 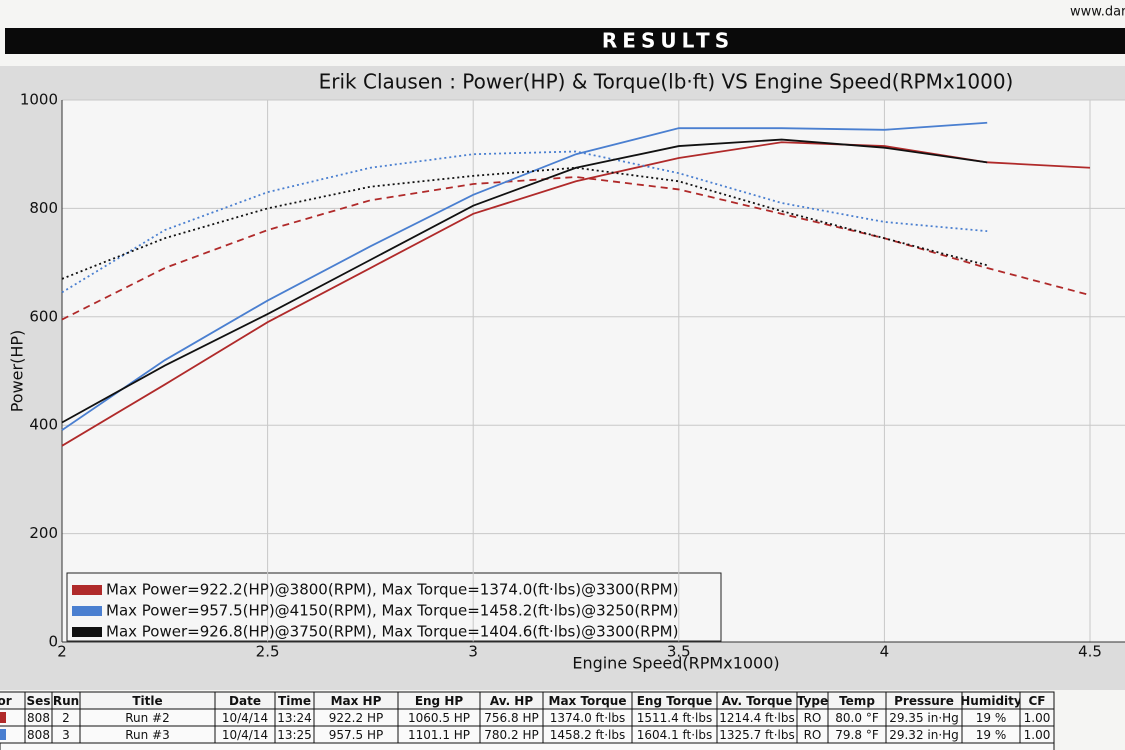 I want to click on column-header: Time, so click(x=294, y=701).